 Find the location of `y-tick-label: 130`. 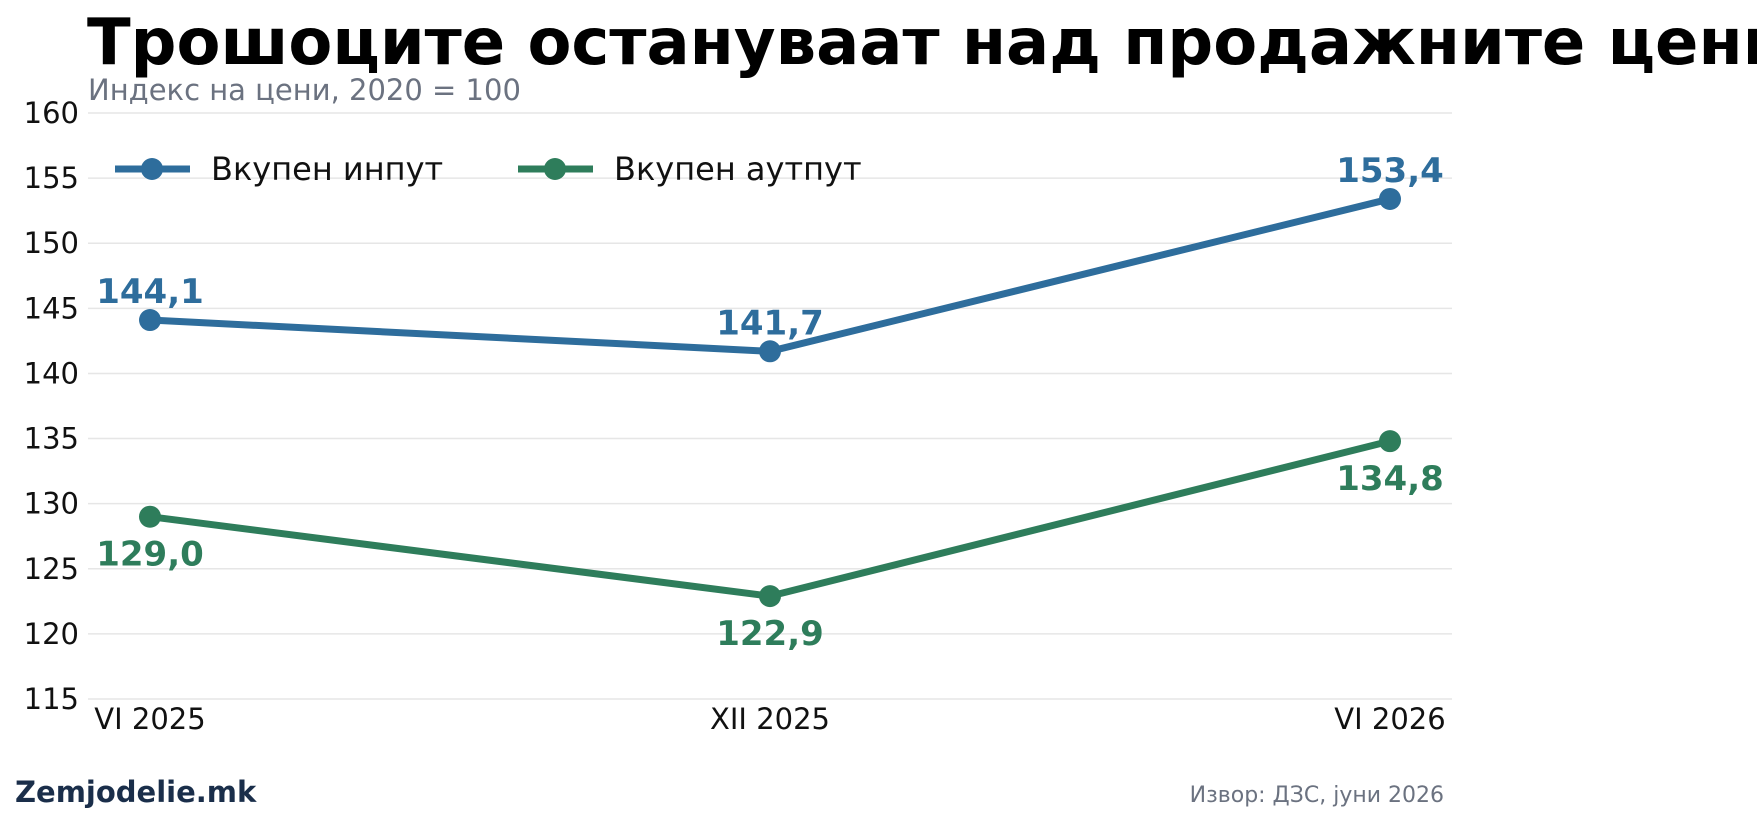

y-tick-label: 130 is located at coordinates (51, 504).